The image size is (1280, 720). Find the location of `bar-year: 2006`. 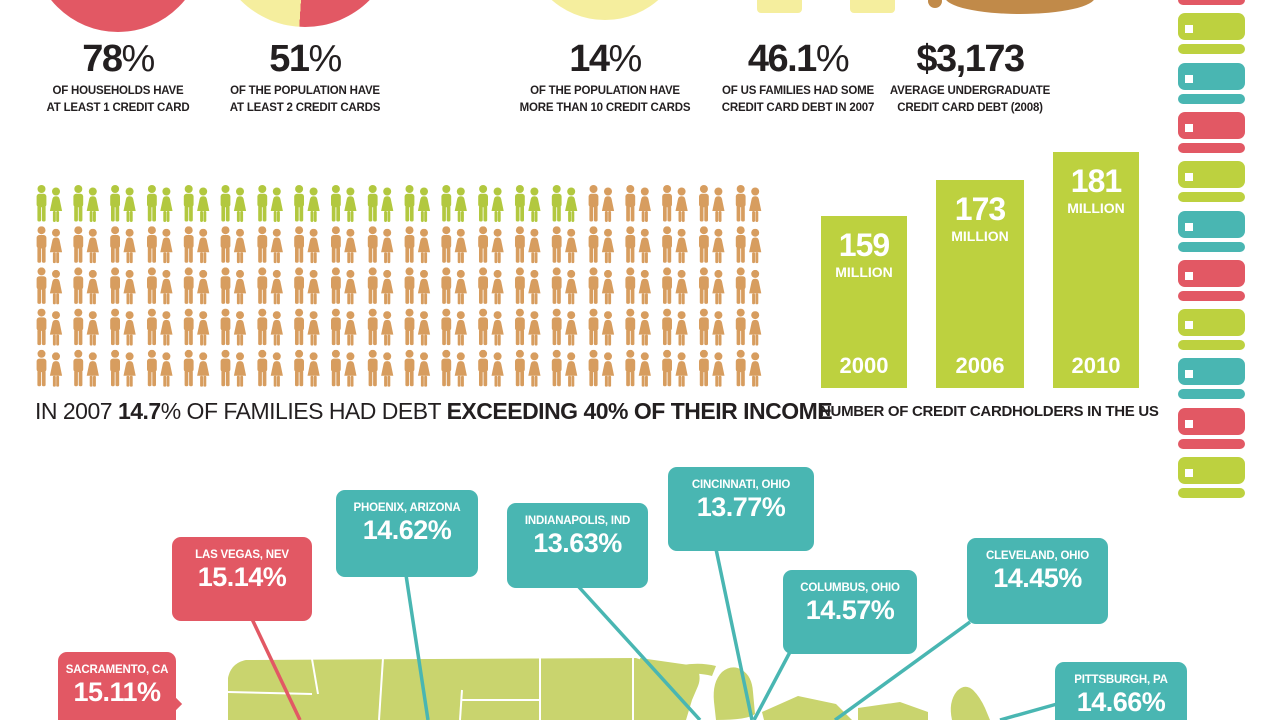

bar-year: 2006 is located at coordinates (980, 365).